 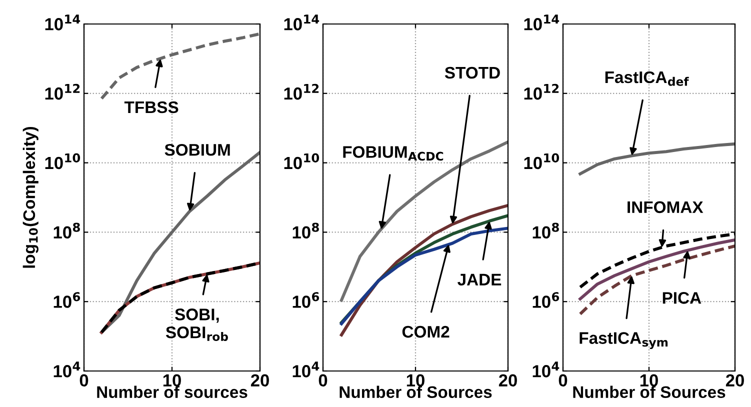 I want to click on annotation: INFOMAX, so click(x=666, y=207).